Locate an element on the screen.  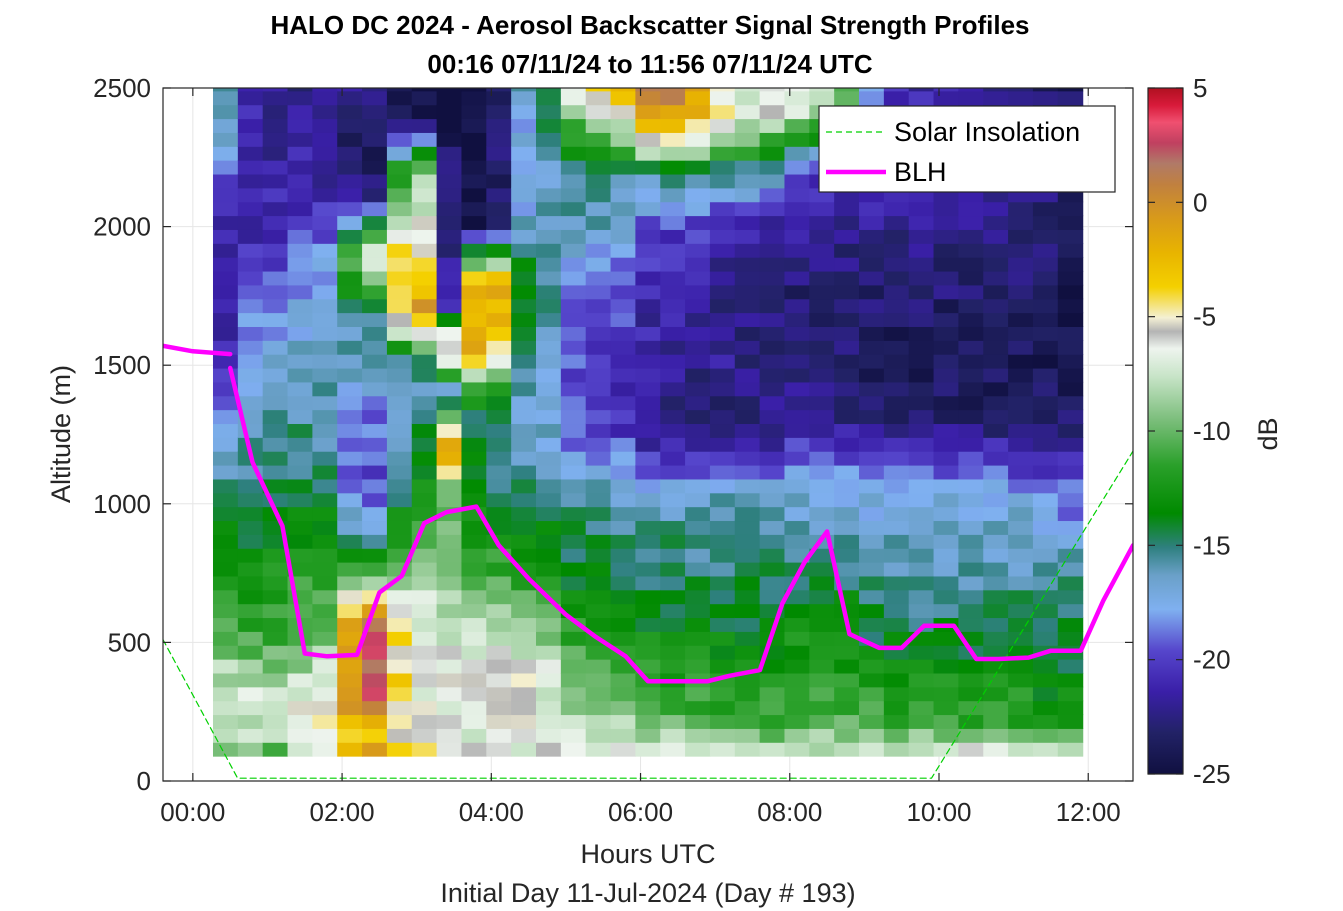
x-axis-sublabel: Initial Day 11-Jul-2024 (Day # 193) is located at coordinates (647, 893).